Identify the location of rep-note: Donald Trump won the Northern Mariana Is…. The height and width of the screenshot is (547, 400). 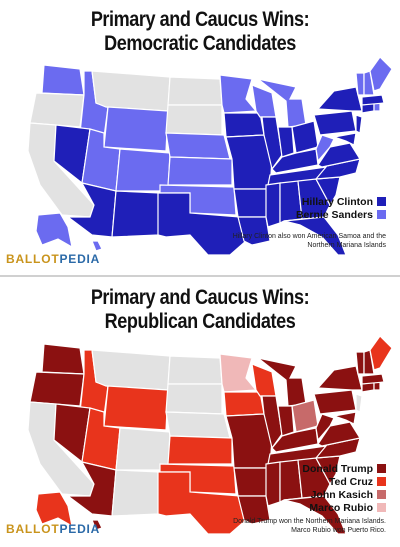
(309, 526).